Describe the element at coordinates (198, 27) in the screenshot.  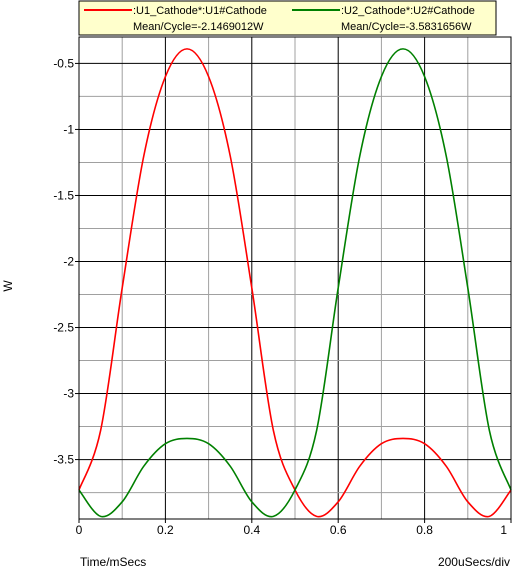
I see `legend-mean-u1: Mean/Cycle=-2.1469012W` at that location.